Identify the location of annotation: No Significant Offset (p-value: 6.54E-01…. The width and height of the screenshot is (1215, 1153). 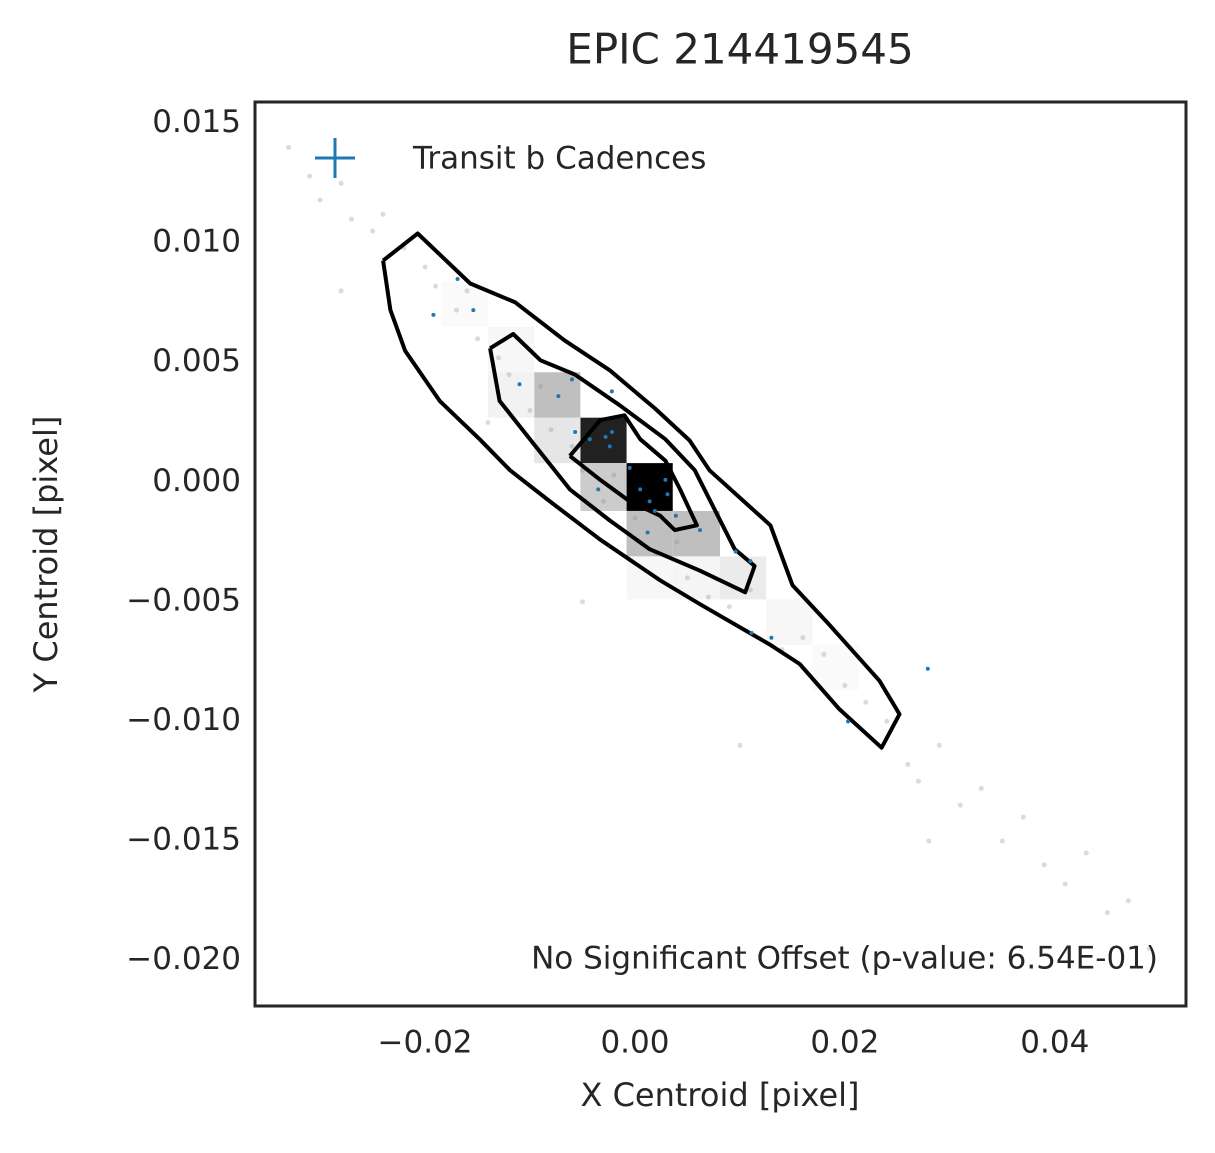
(844, 959).